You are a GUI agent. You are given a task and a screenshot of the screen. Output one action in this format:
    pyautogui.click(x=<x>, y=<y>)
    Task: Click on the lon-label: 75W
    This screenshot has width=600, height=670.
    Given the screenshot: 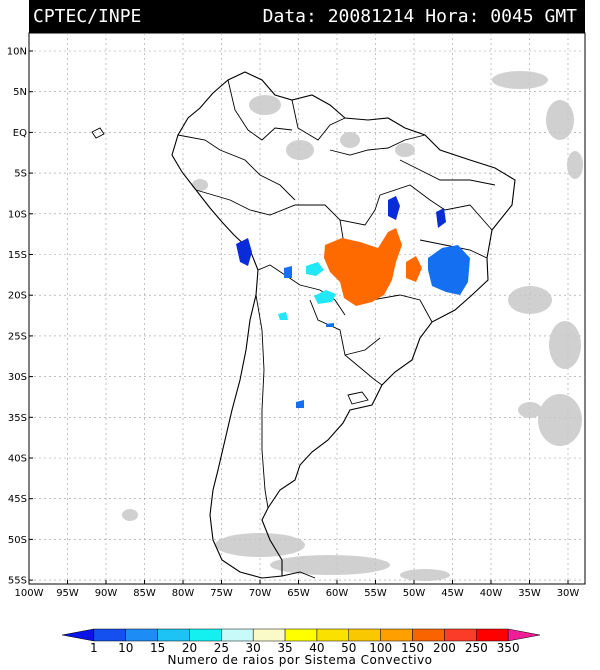 What is the action you would take?
    pyautogui.click(x=221, y=593)
    